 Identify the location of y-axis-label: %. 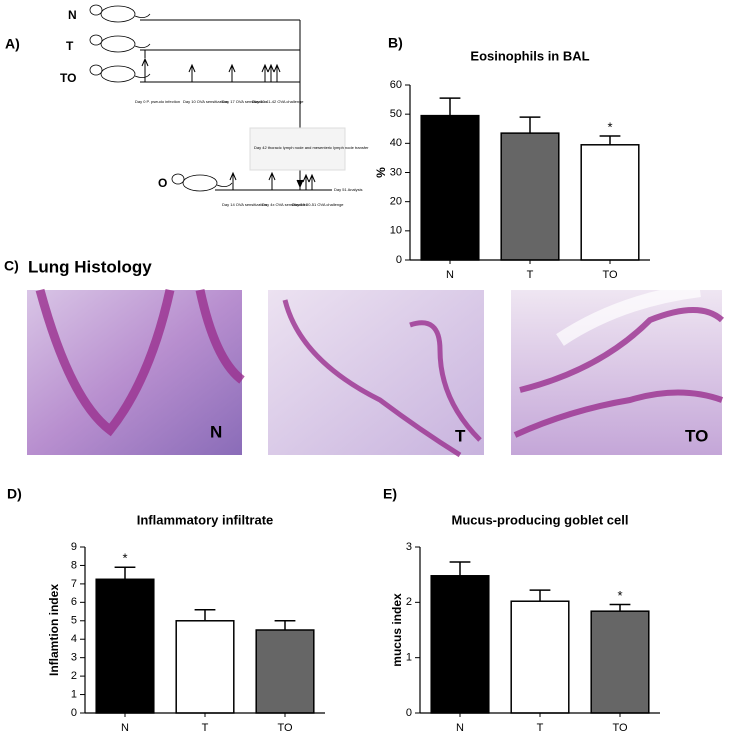
(381, 172).